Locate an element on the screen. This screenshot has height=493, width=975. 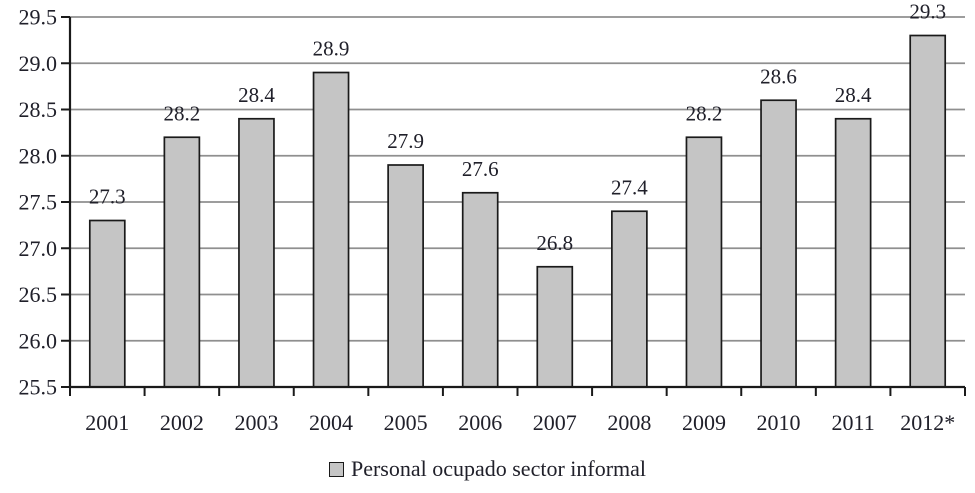
y-tick-label: 29.0 is located at coordinates (38, 63).